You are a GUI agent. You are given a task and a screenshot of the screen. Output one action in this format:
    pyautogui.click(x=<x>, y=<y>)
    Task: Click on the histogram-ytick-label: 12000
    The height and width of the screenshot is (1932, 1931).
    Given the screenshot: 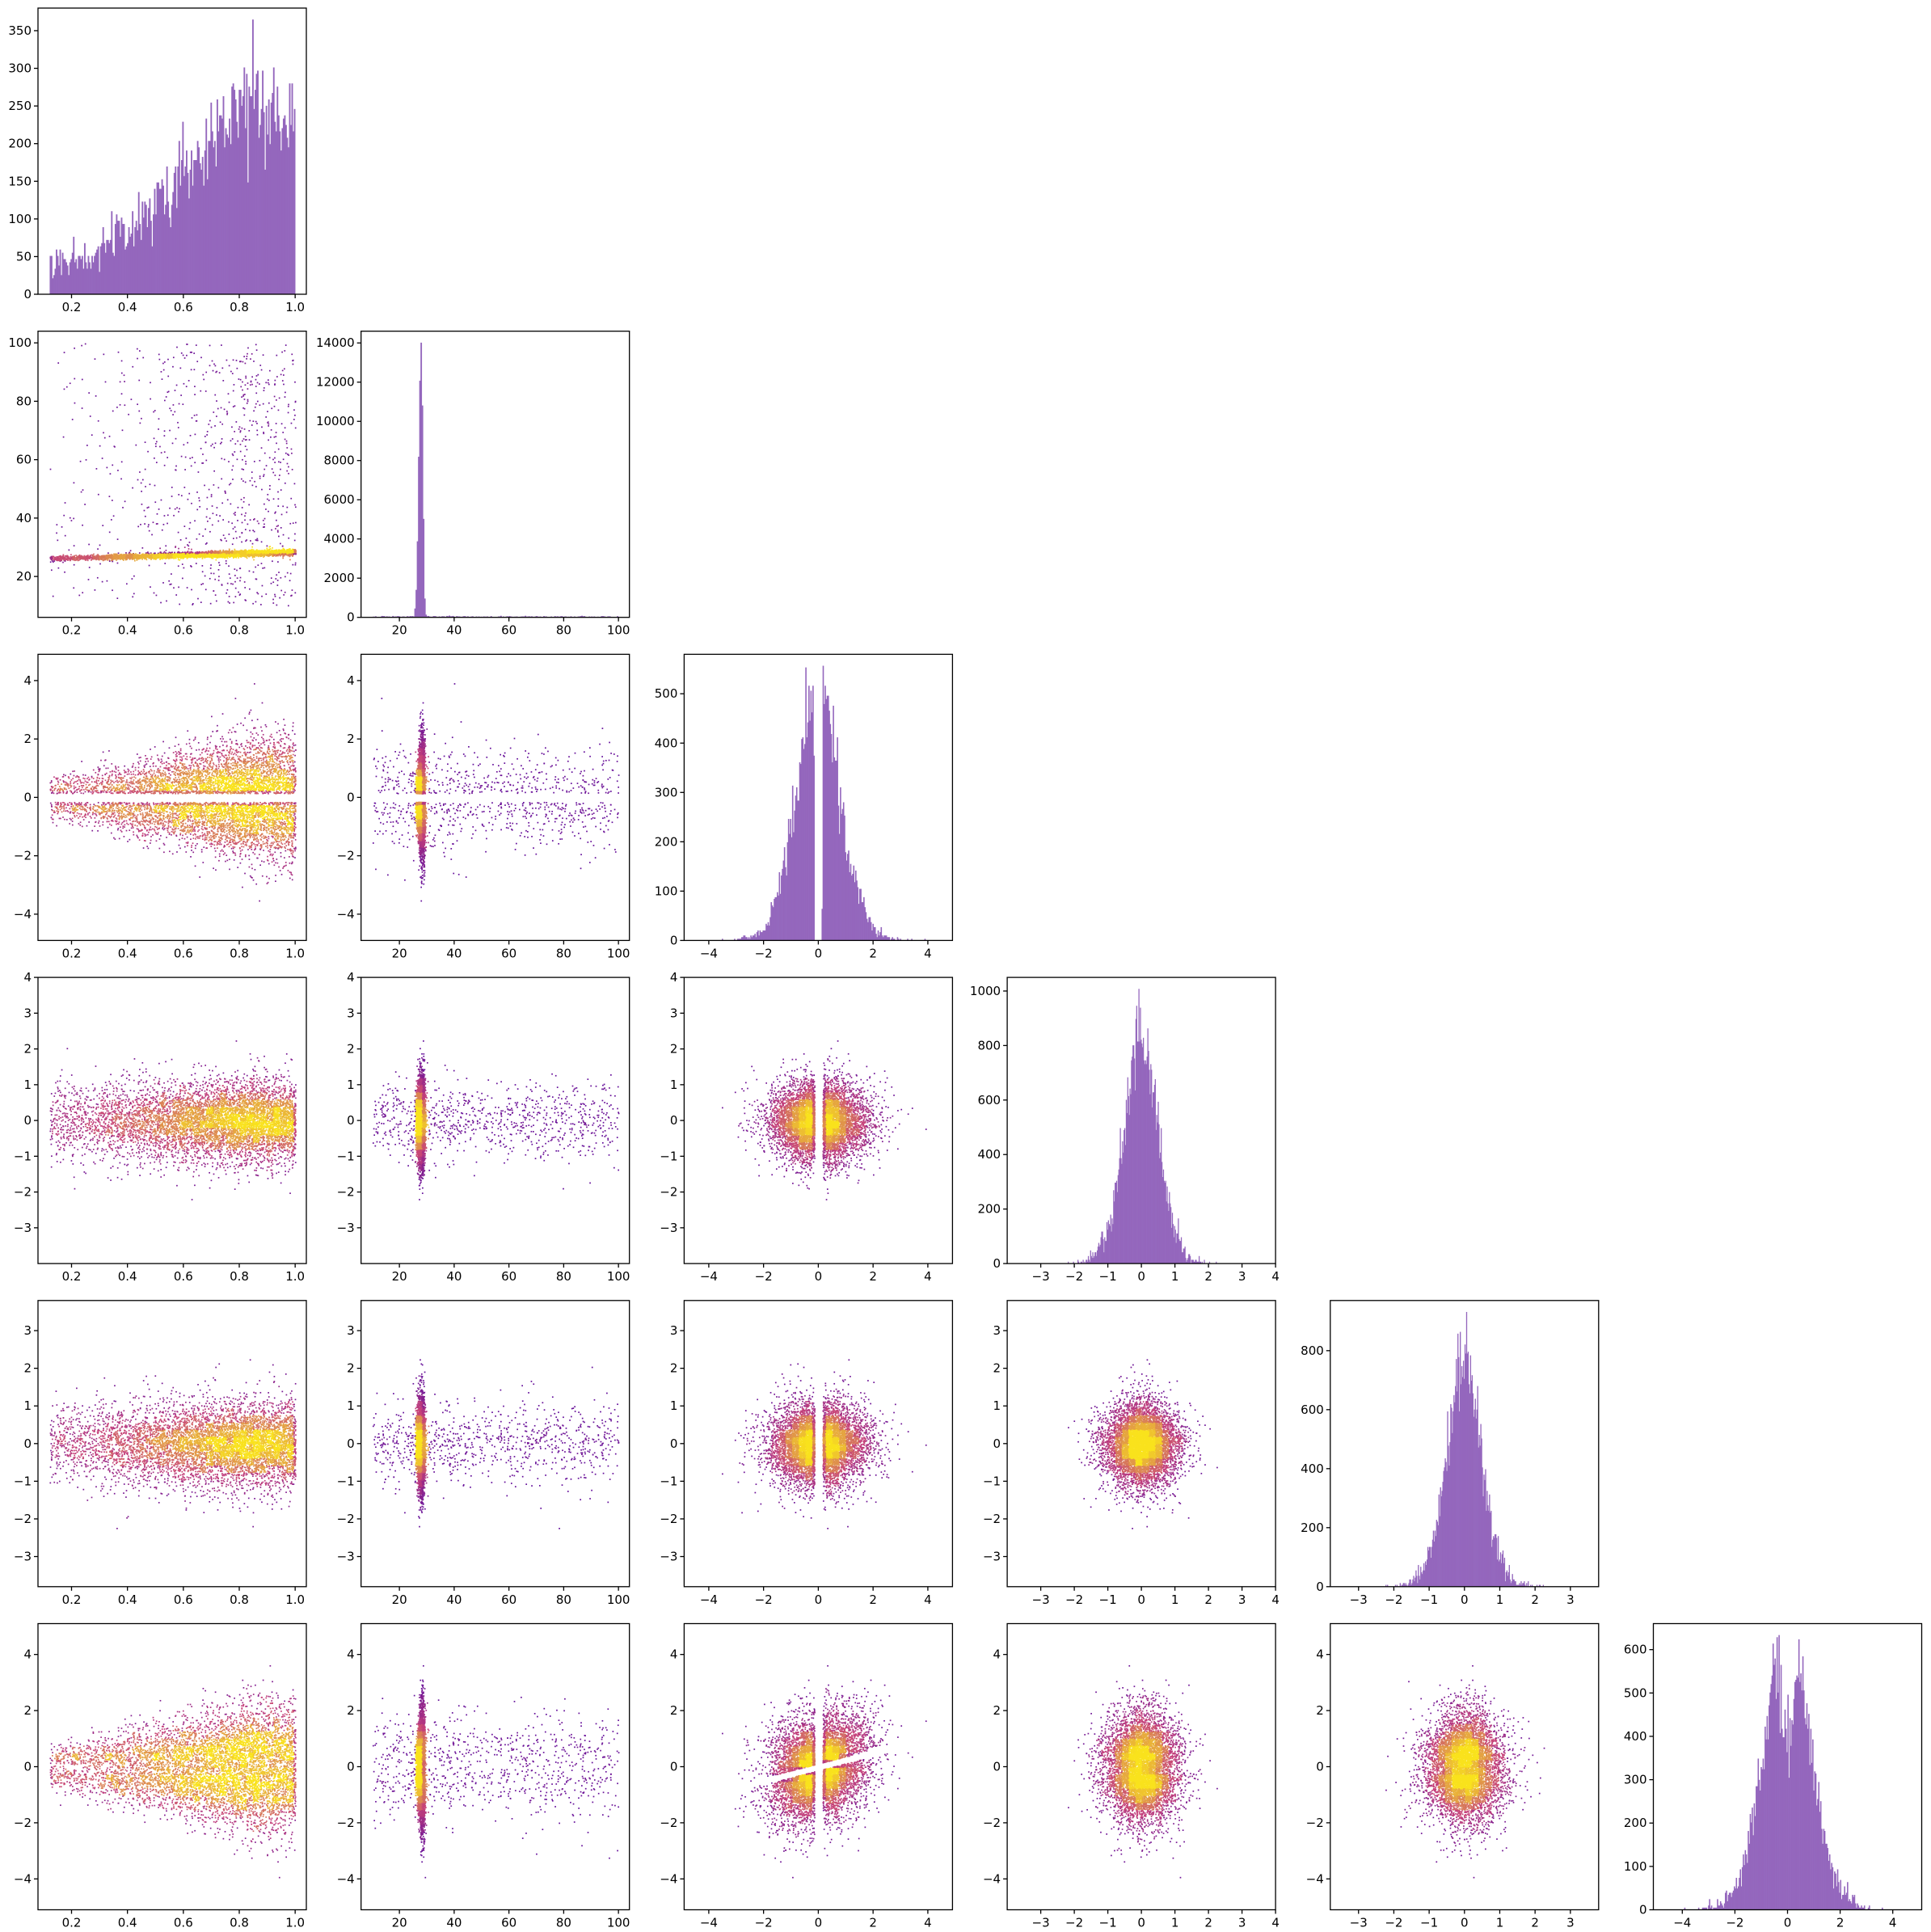 What is the action you would take?
    pyautogui.click(x=335, y=382)
    